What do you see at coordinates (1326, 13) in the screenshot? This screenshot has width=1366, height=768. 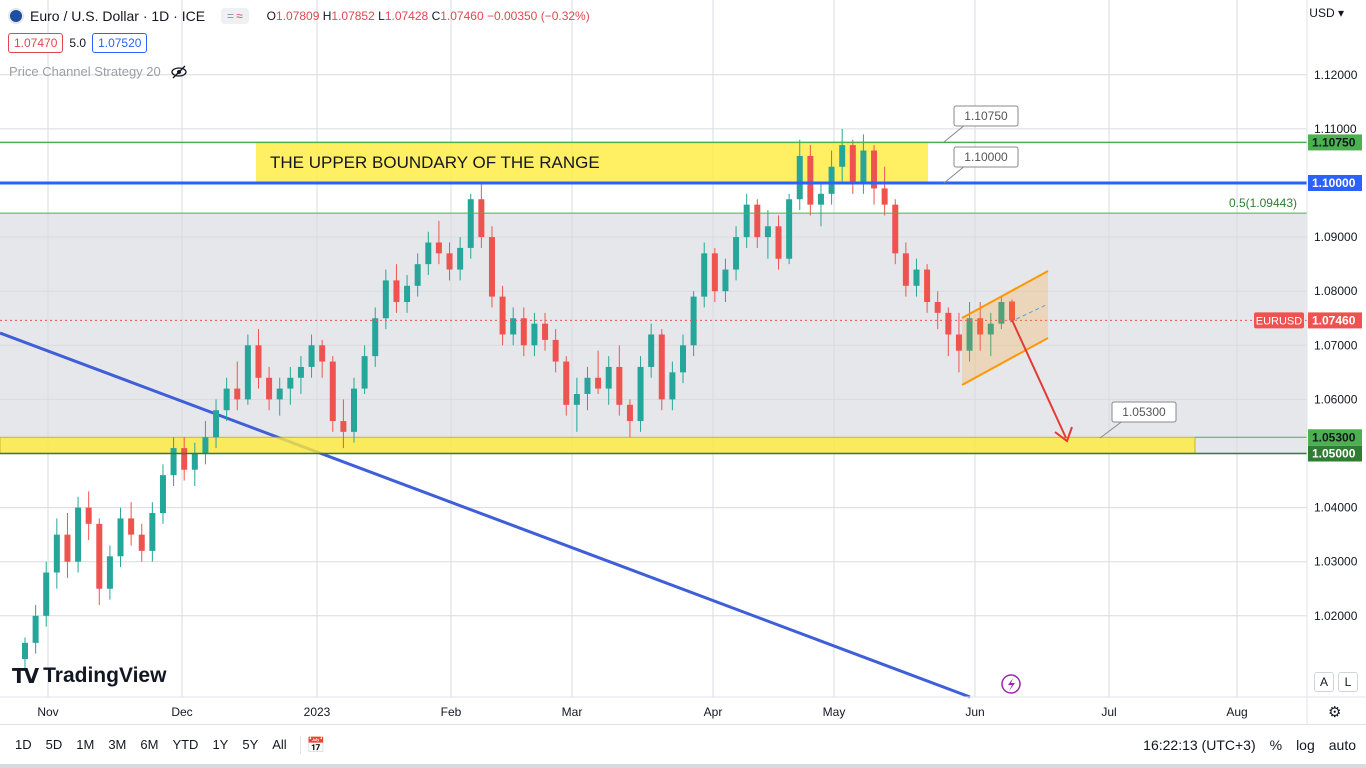 I see `currency-menu: USD ▾` at bounding box center [1326, 13].